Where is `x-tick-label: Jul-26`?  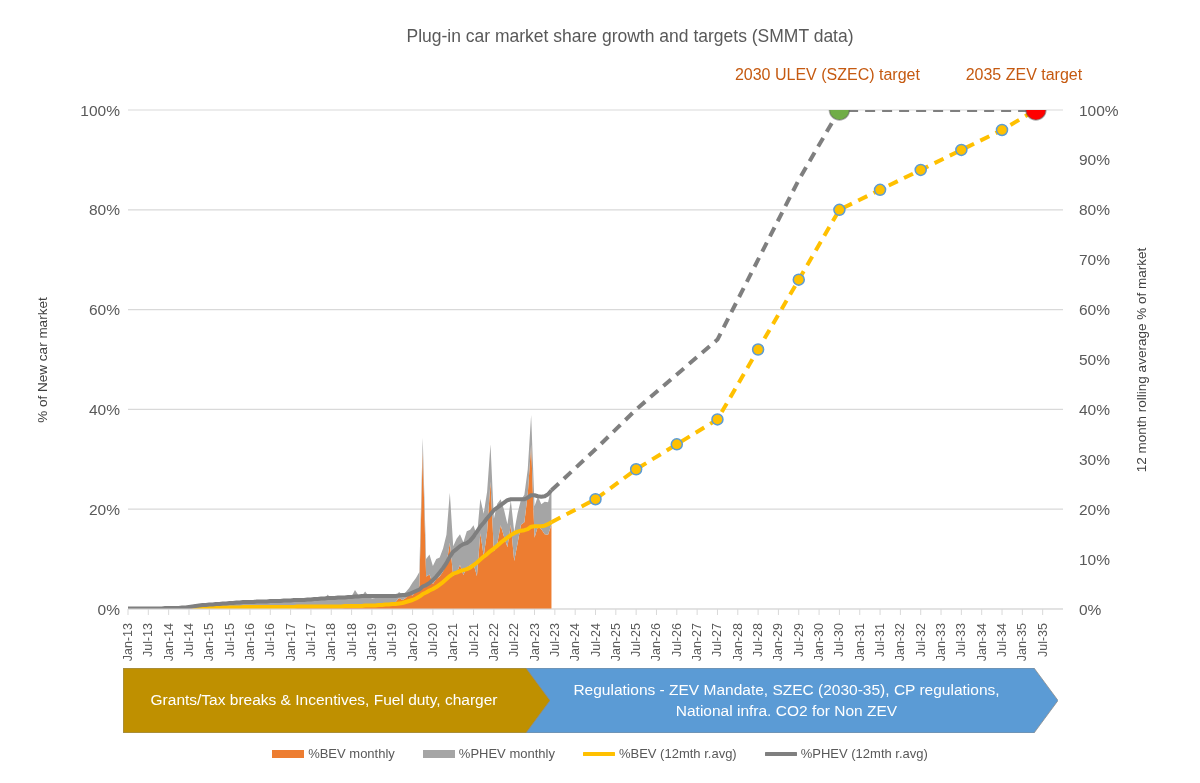 x-tick-label: Jul-26 is located at coordinates (676, 640).